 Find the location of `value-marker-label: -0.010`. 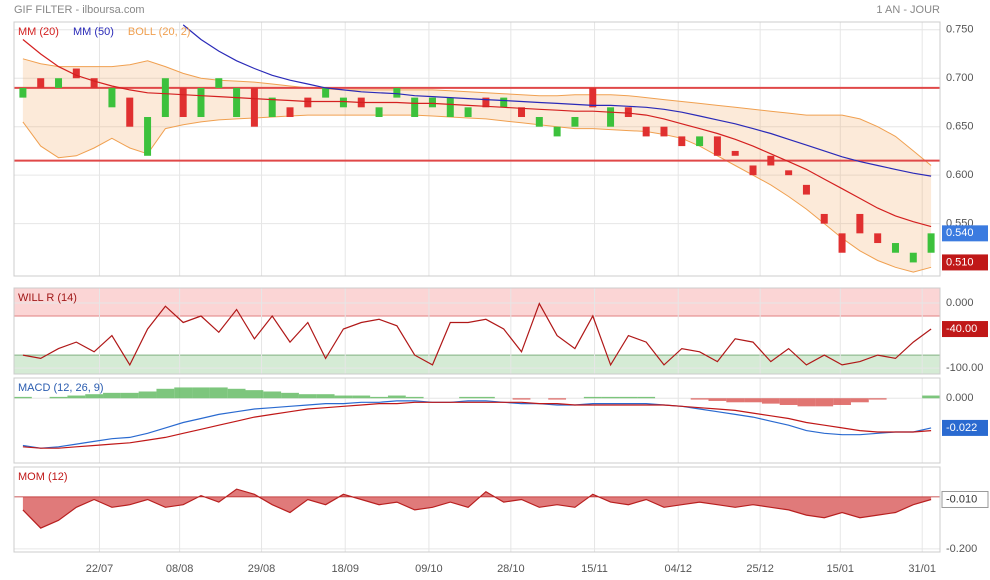

value-marker-label: -0.010 is located at coordinates (961, 499).